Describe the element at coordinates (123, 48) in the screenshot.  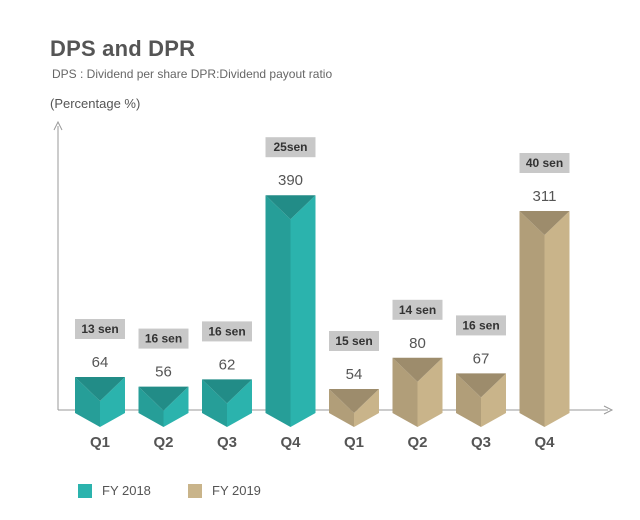
I see `chart-title: DPS and DPR` at that location.